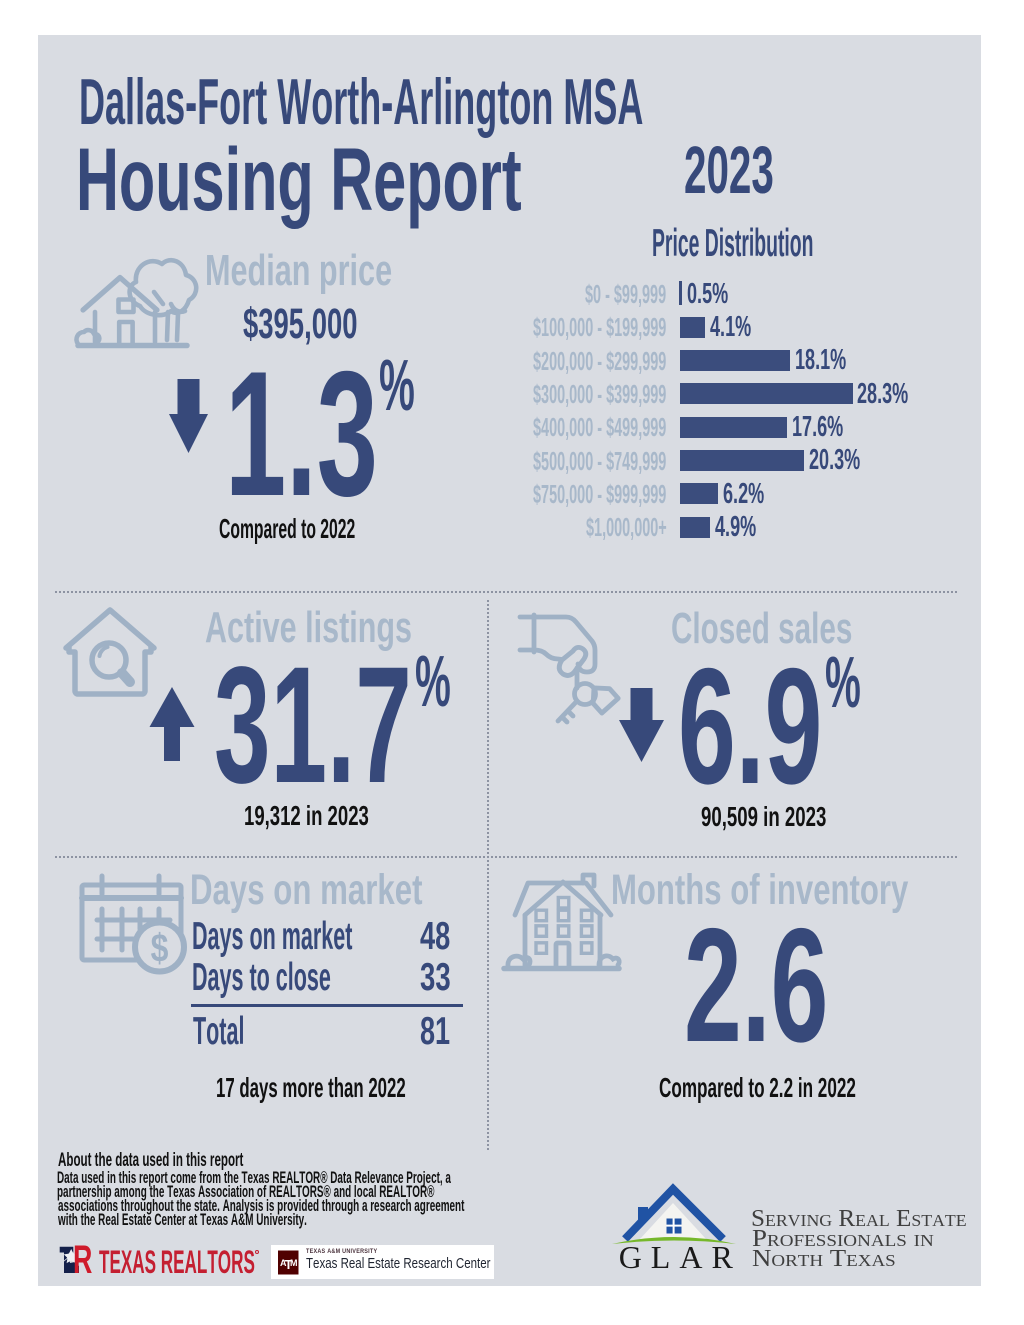  I want to click on svg-text: T, so click(289, 1264).